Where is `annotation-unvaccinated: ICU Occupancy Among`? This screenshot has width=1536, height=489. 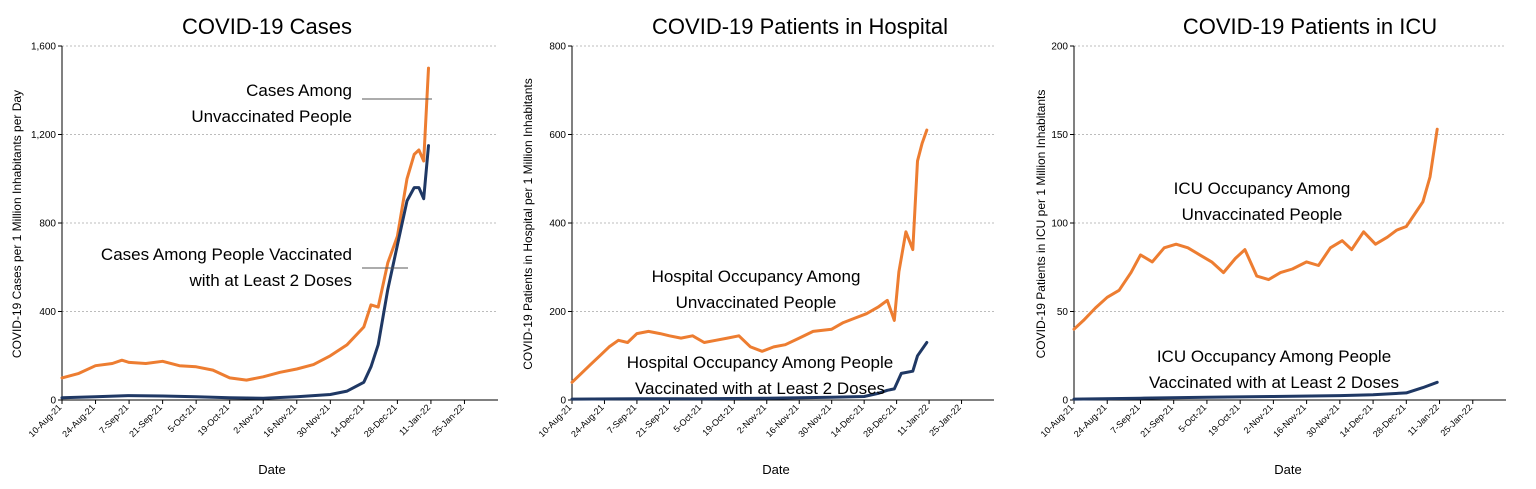
annotation-unvaccinated: ICU Occupancy Among is located at coordinates (1262, 188).